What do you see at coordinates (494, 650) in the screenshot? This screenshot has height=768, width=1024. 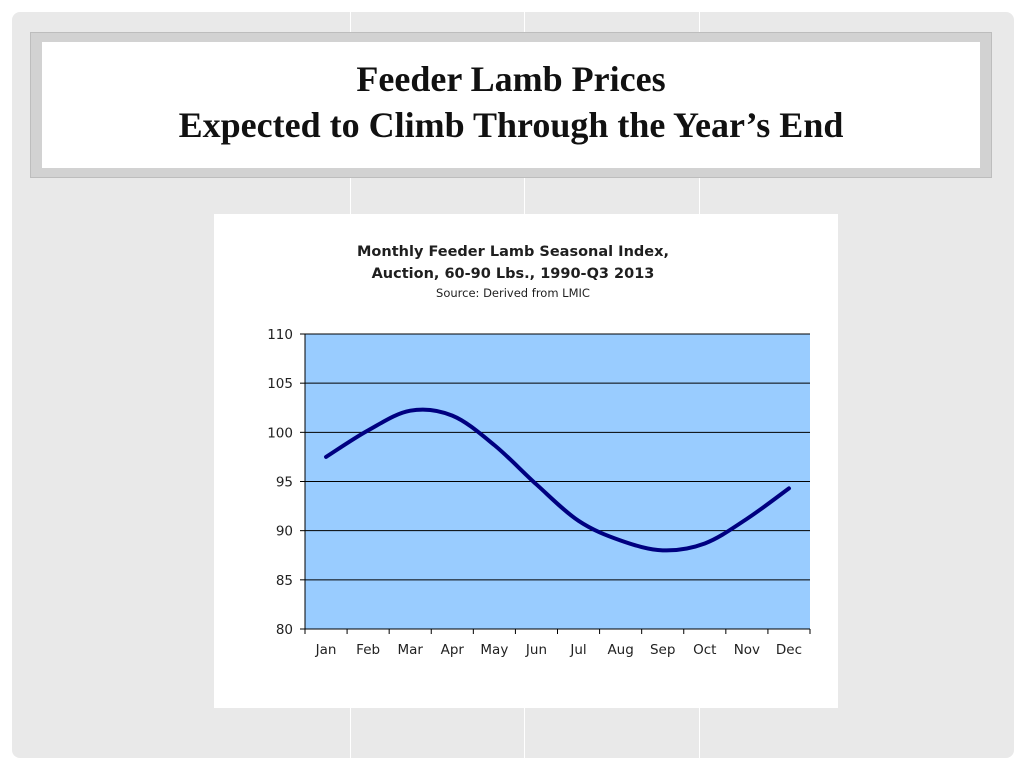 I see `x-tick-label: May` at bounding box center [494, 650].